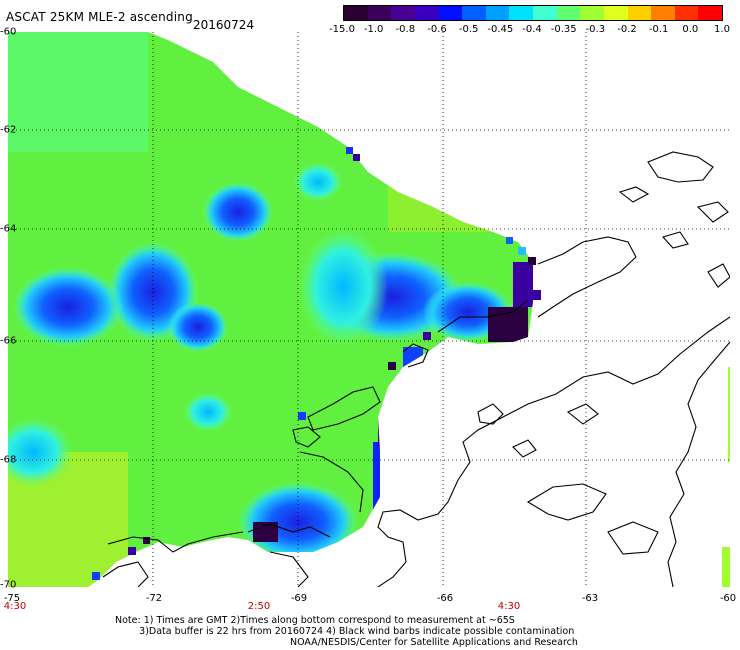 This screenshot has height=650, width=740. I want to click on colorbar-label: 0.0, so click(690, 29).